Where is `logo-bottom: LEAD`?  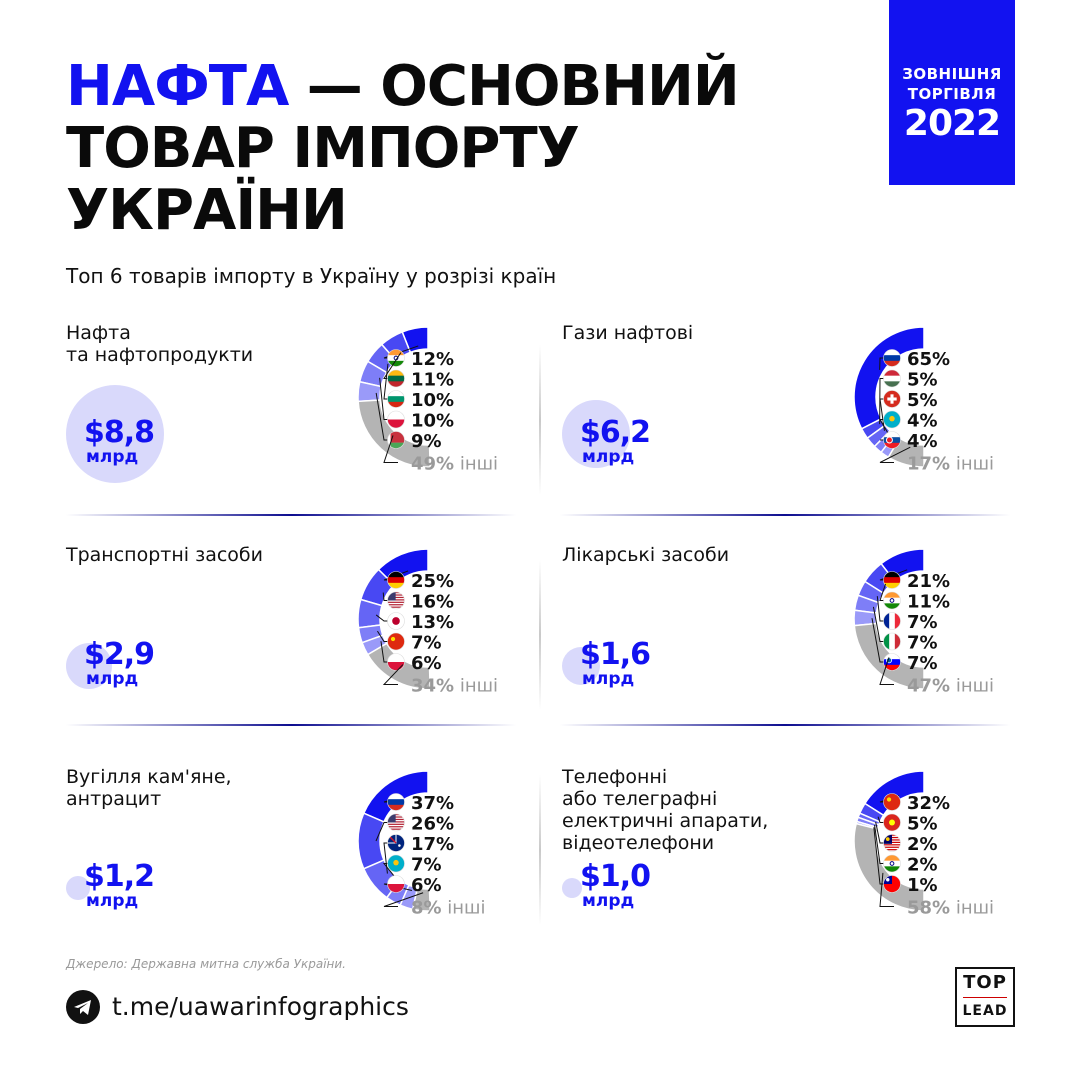 logo-bottom: LEAD is located at coordinates (985, 1011).